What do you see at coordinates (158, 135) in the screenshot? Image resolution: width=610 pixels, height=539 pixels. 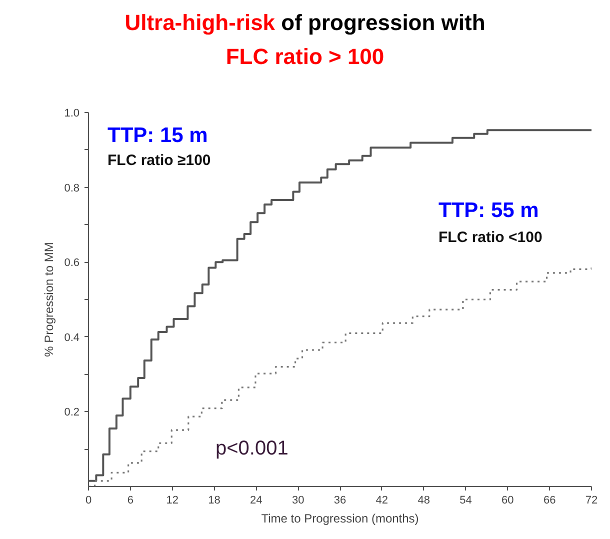 I see `annotation: TTP: 15 m` at bounding box center [158, 135].